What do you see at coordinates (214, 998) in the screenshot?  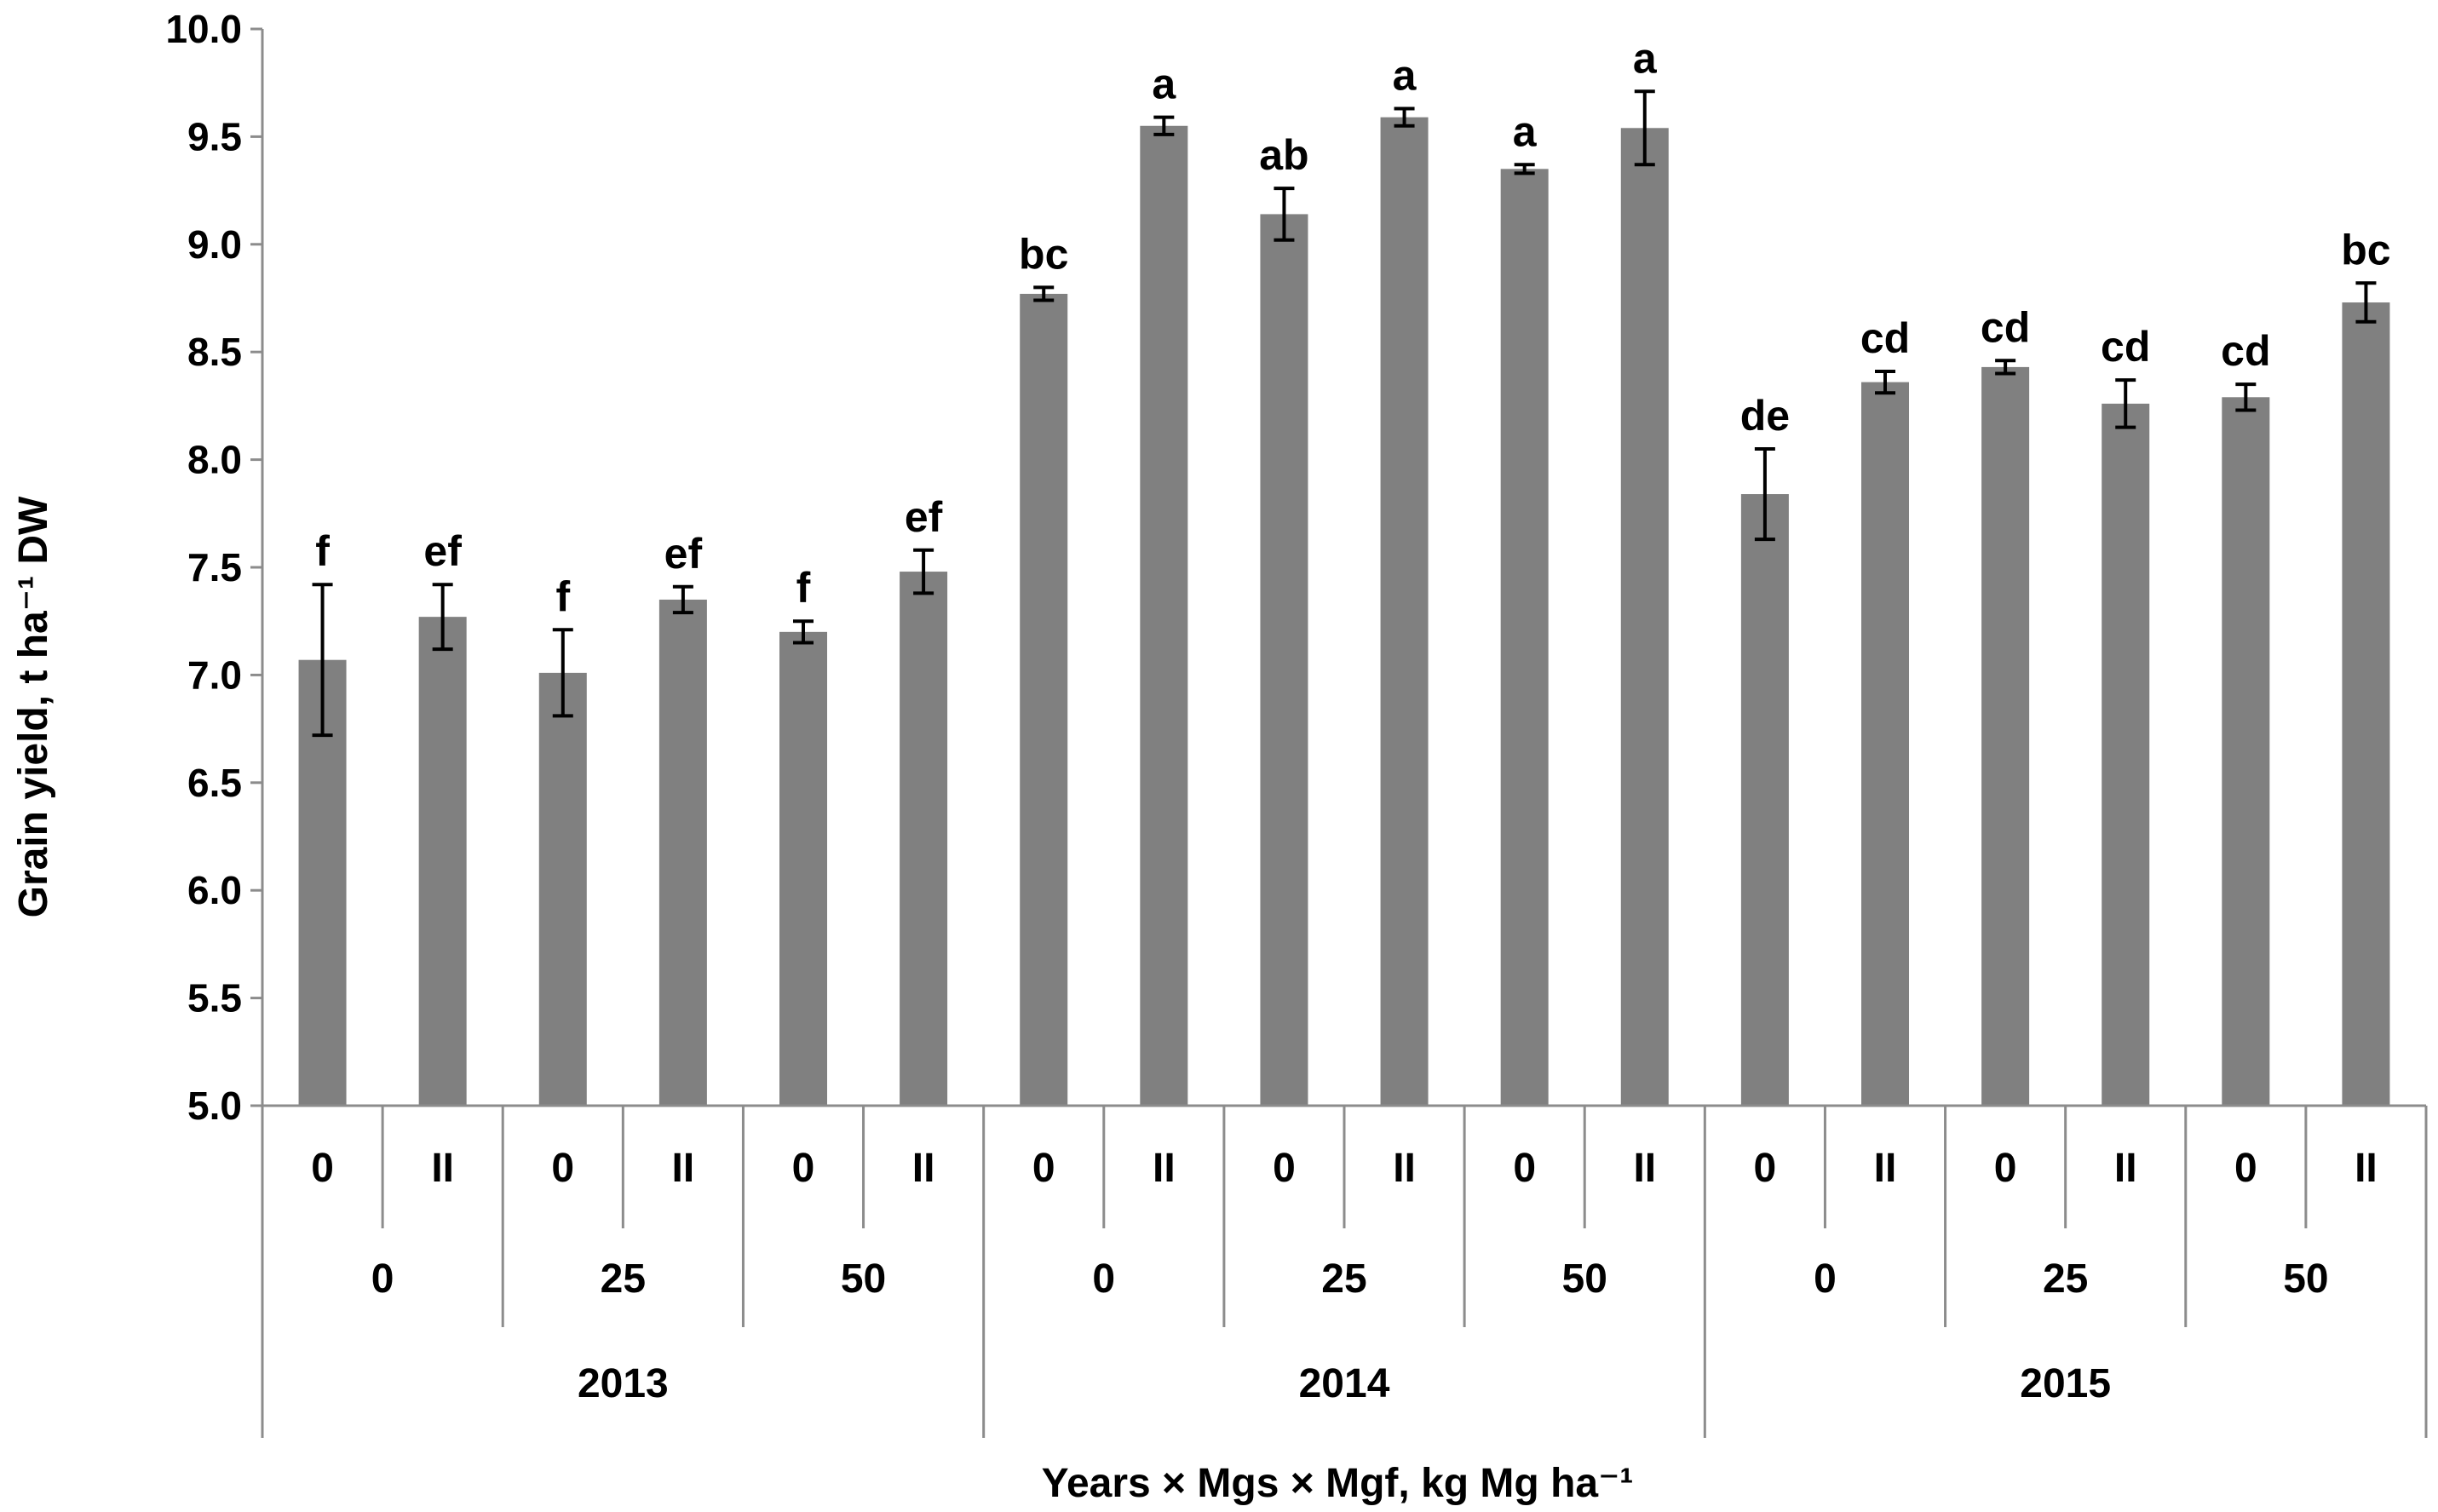 I see `y-tick-label: 5.5` at bounding box center [214, 998].